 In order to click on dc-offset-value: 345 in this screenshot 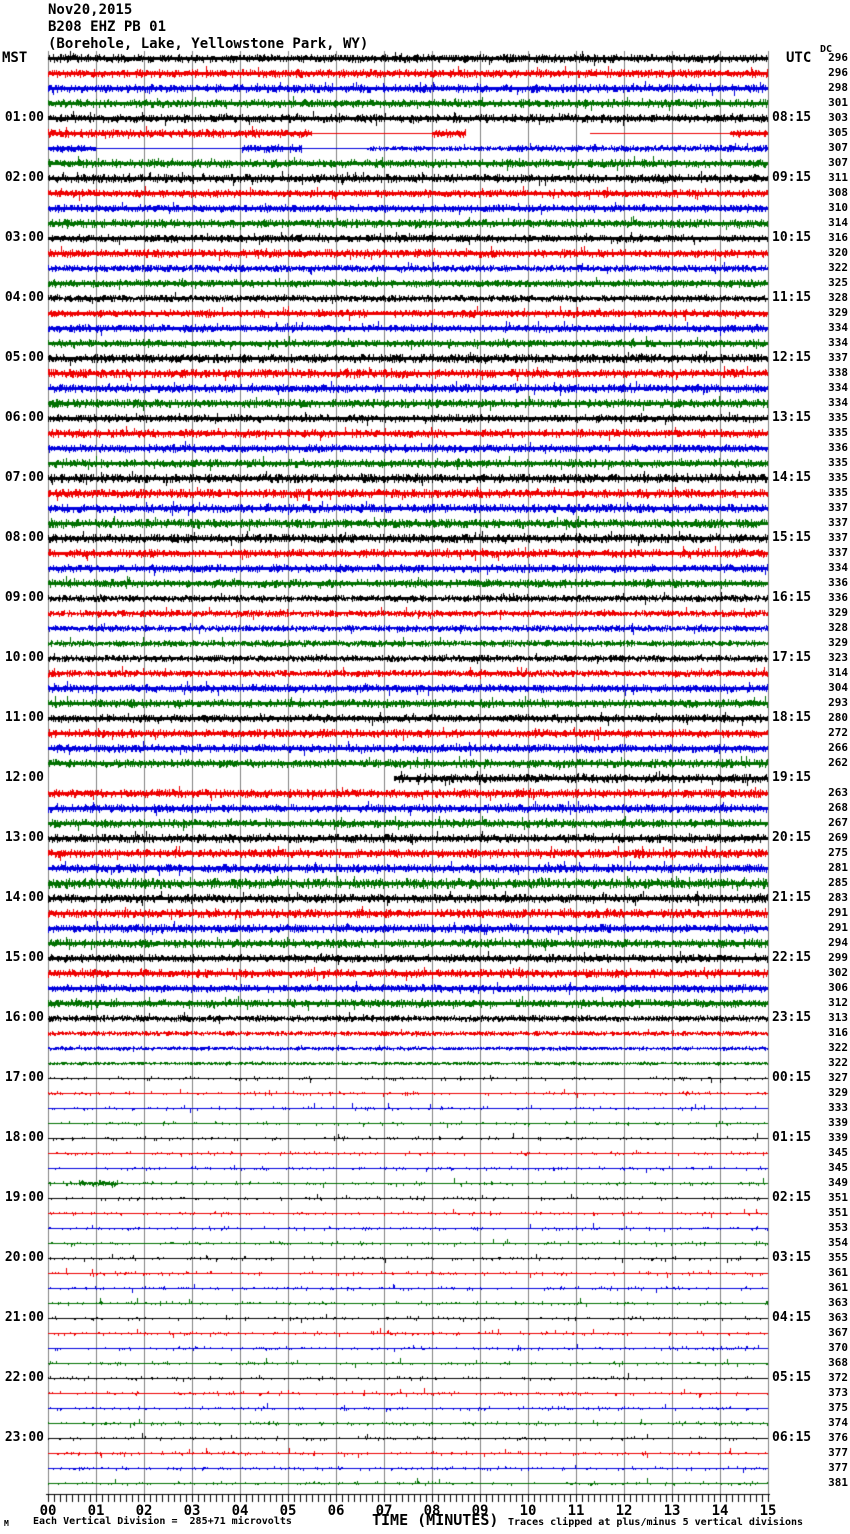, I will do `click(838, 1152)`.